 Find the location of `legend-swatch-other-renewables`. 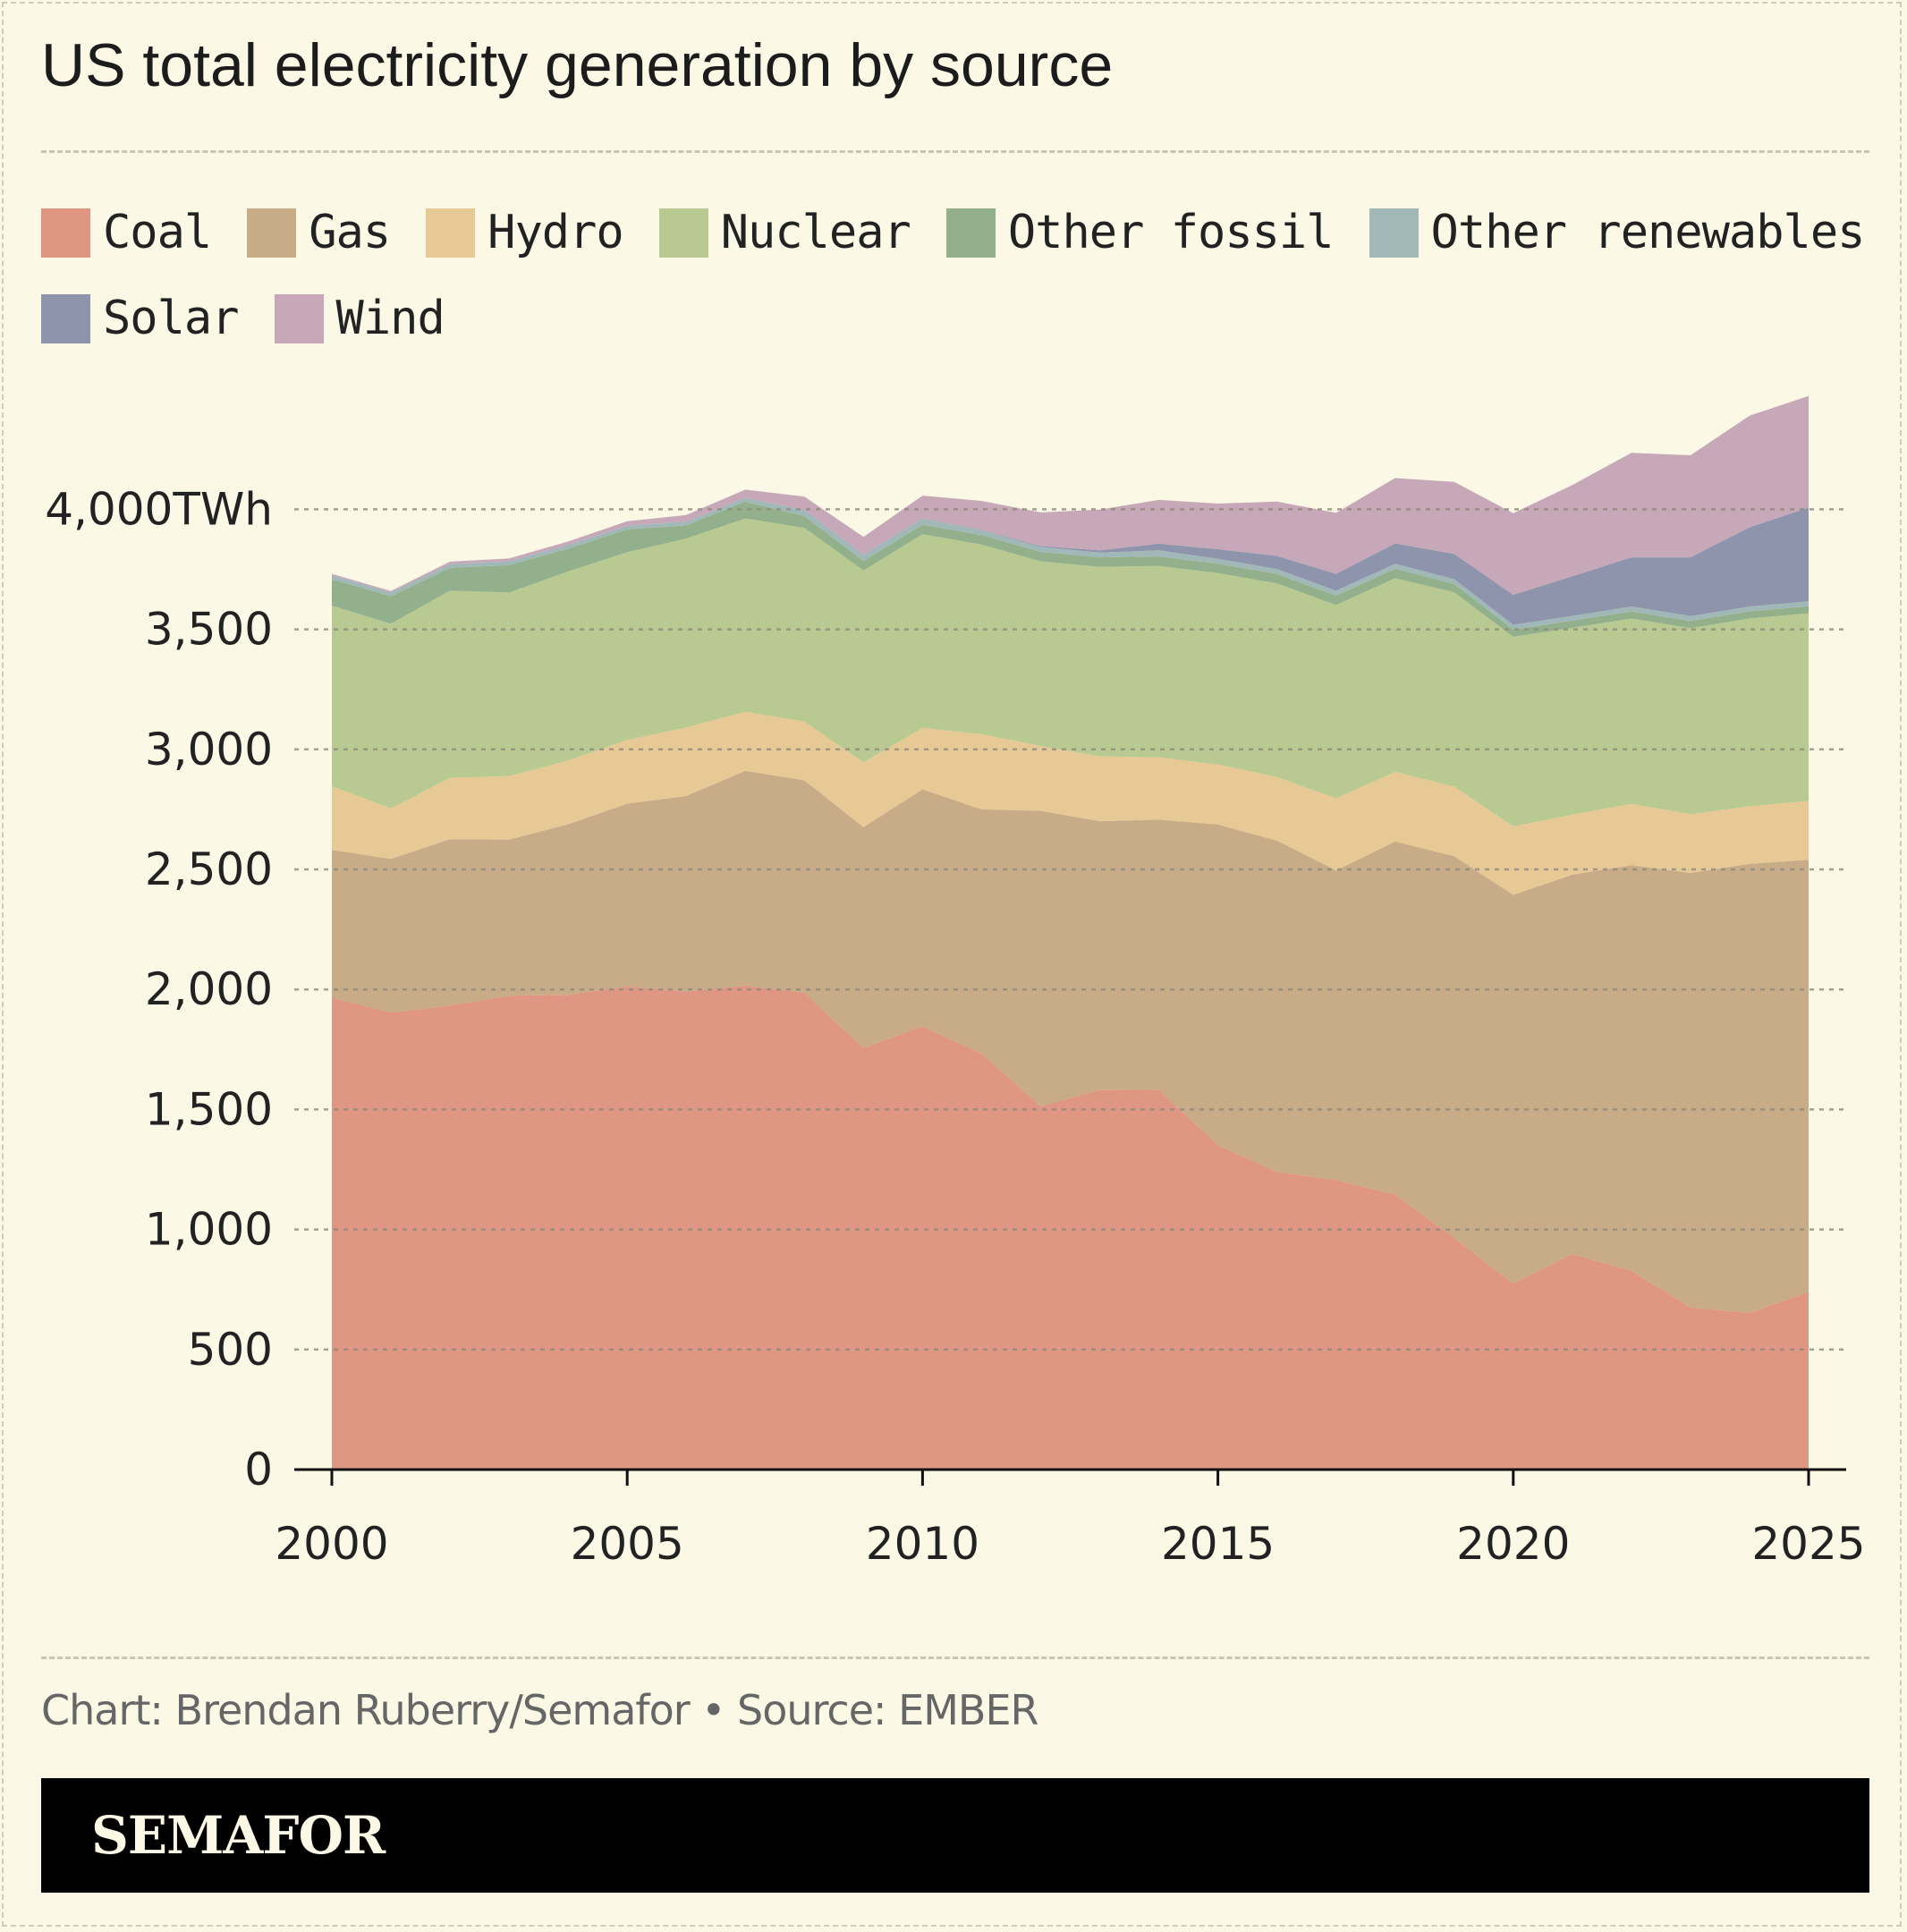

legend-swatch-other-renewables is located at coordinates (1394, 233).